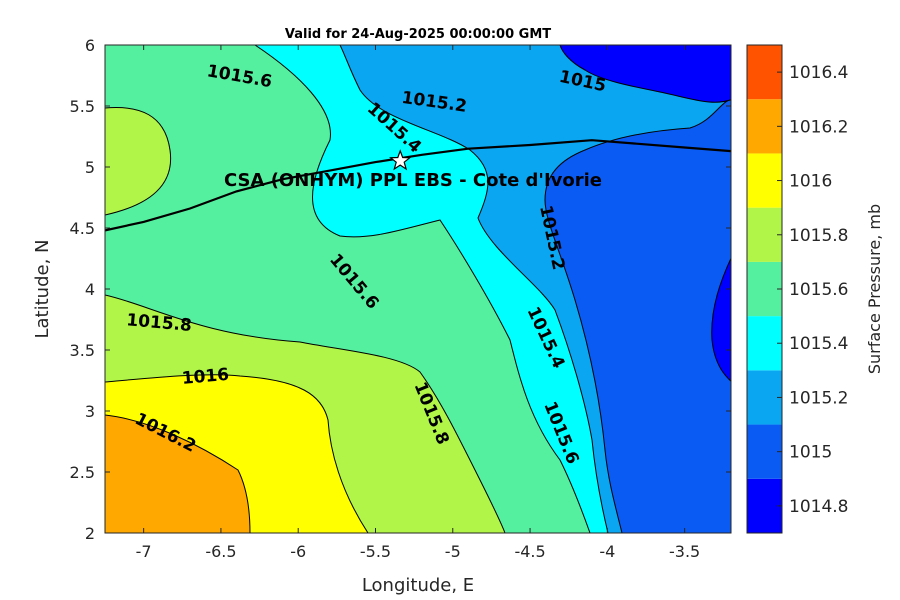 Image resolution: width=900 pixels, height=600 pixels. Describe the element at coordinates (874, 289) in the screenshot. I see `colorbar-title: Surface Pressure, mb` at that location.